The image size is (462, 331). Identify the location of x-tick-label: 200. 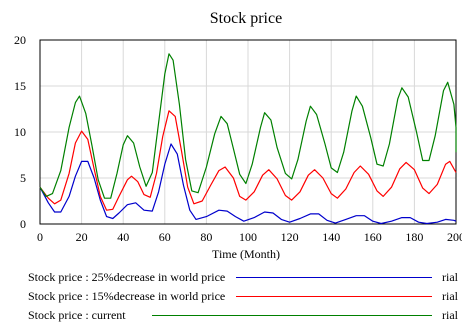
(454, 237).